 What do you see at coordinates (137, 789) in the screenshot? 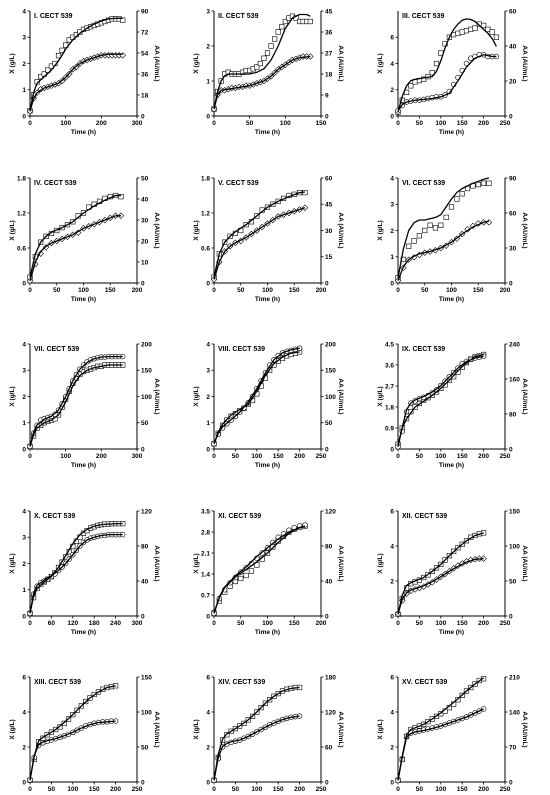
I see `x-tick-label: 250` at bounding box center [137, 789].